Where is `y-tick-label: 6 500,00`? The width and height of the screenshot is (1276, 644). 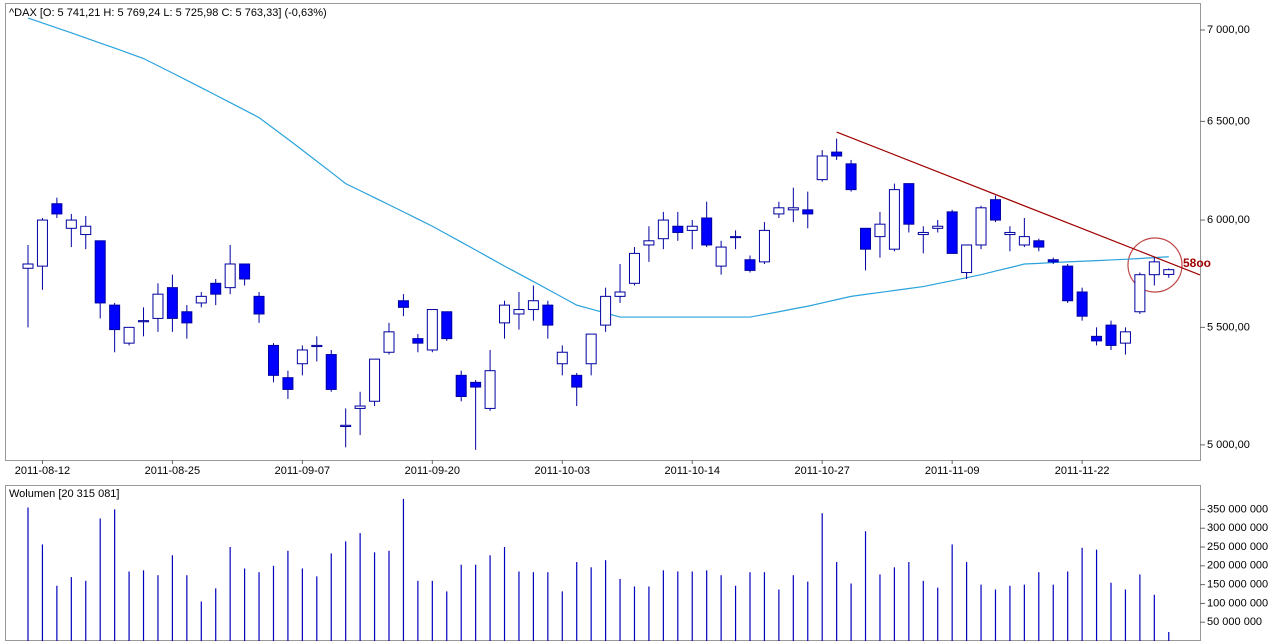 y-tick-label: 6 500,00 is located at coordinates (1228, 121).